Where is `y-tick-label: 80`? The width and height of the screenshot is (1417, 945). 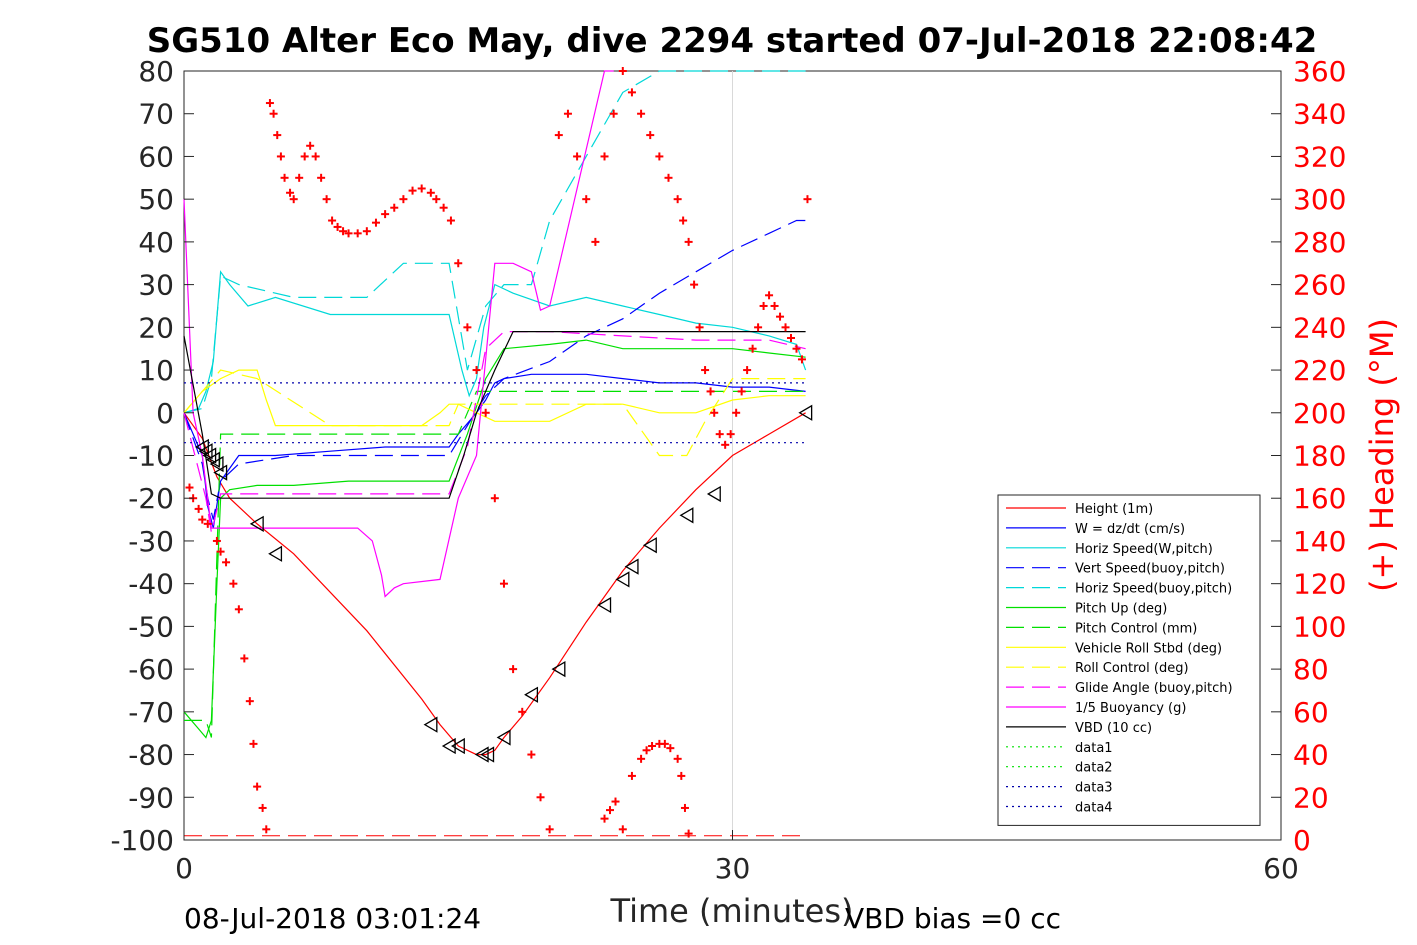
y-tick-label: 80 is located at coordinates (156, 71).